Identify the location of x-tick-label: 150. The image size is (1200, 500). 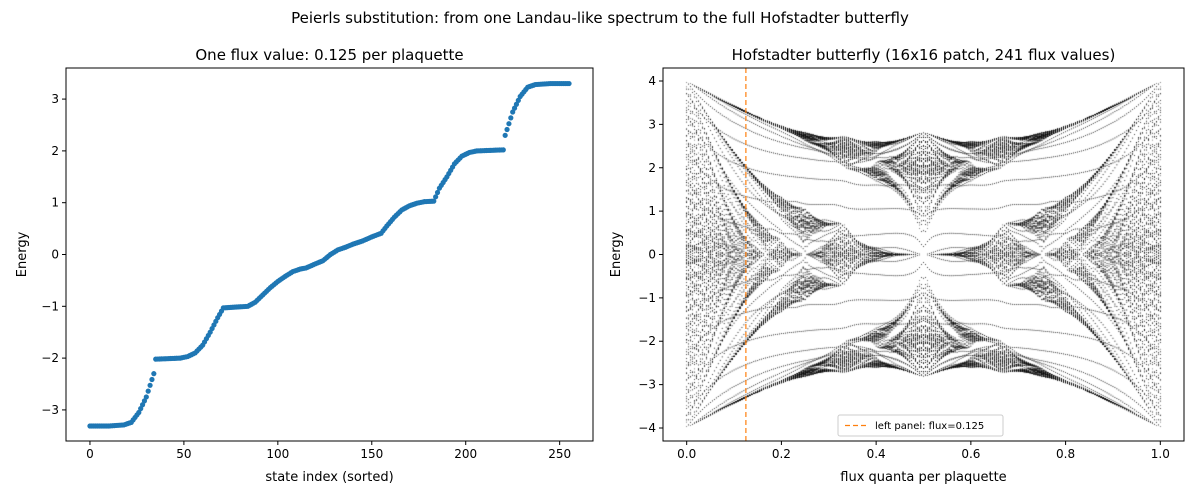
(371, 454).